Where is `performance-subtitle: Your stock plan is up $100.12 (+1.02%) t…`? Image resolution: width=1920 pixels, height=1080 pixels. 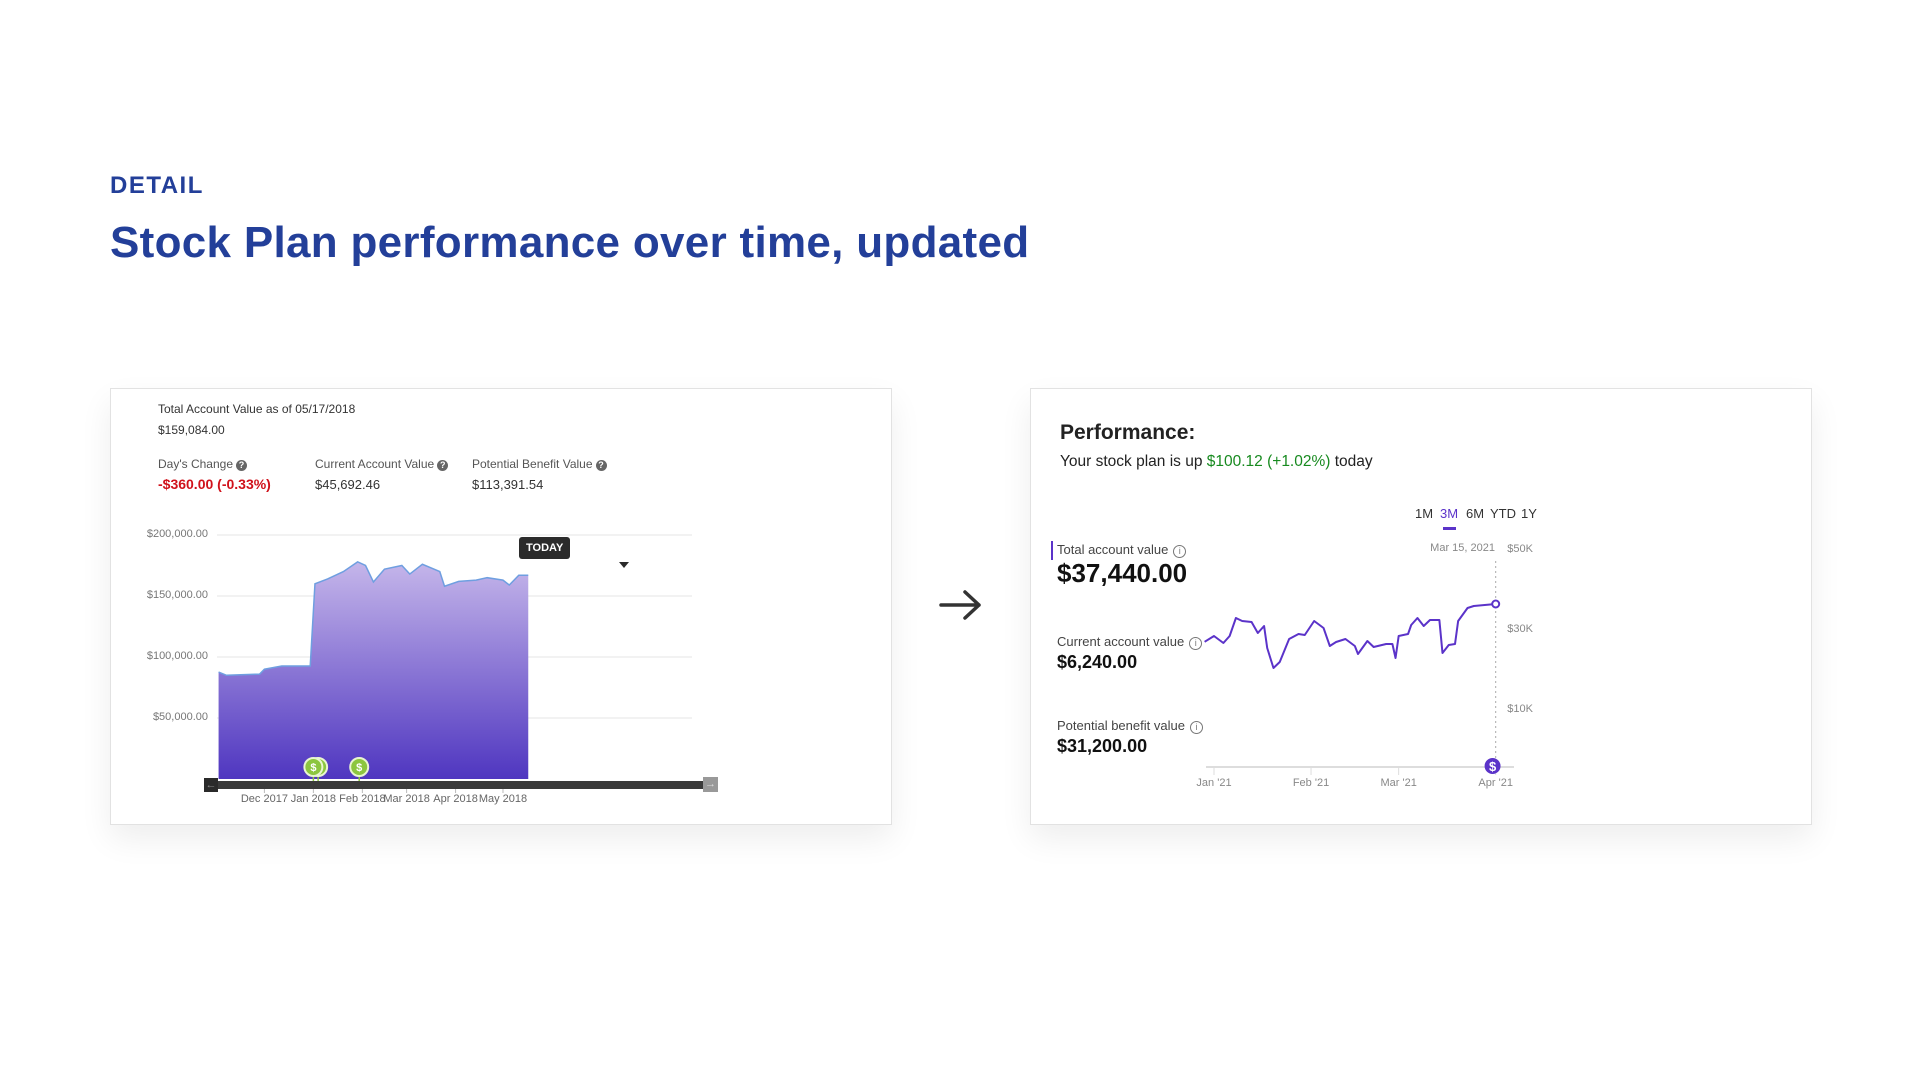 performance-subtitle: Your stock plan is up $100.12 (+1.02%) t… is located at coordinates (1216, 462).